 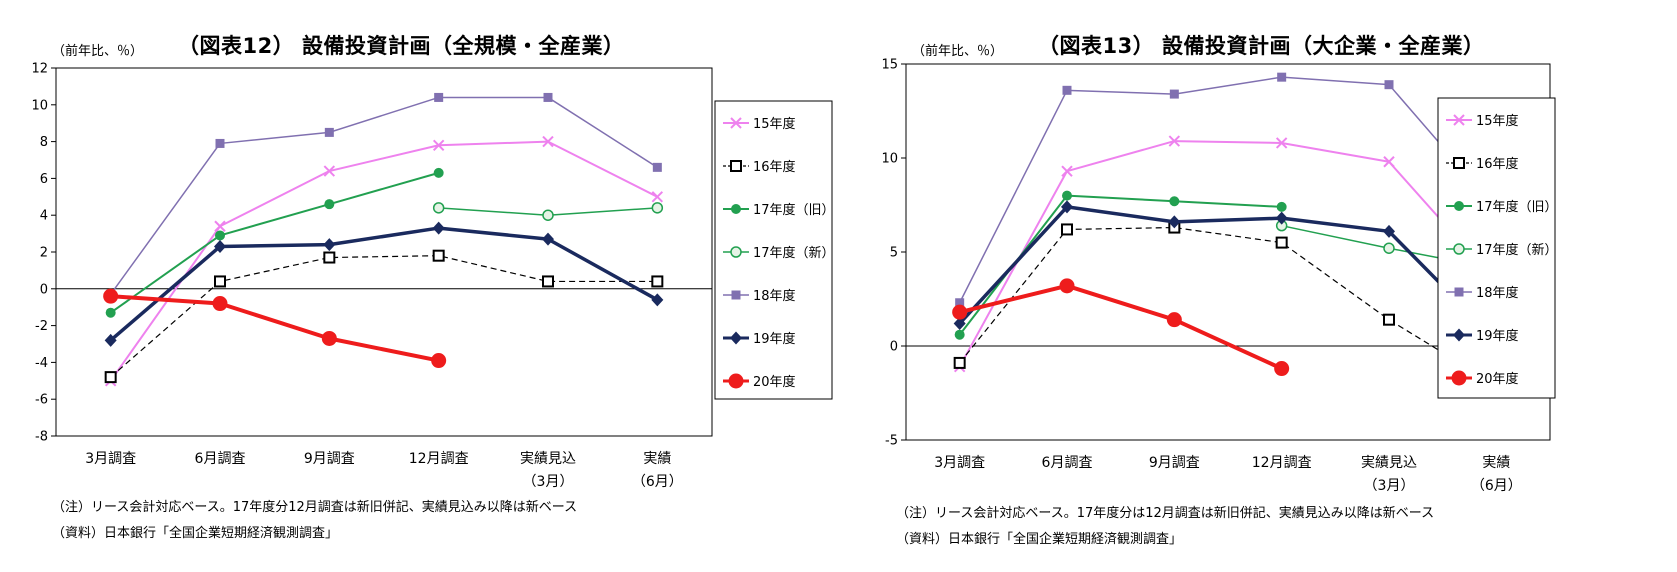 I want to click on series-s17new, so click(x=548, y=211).